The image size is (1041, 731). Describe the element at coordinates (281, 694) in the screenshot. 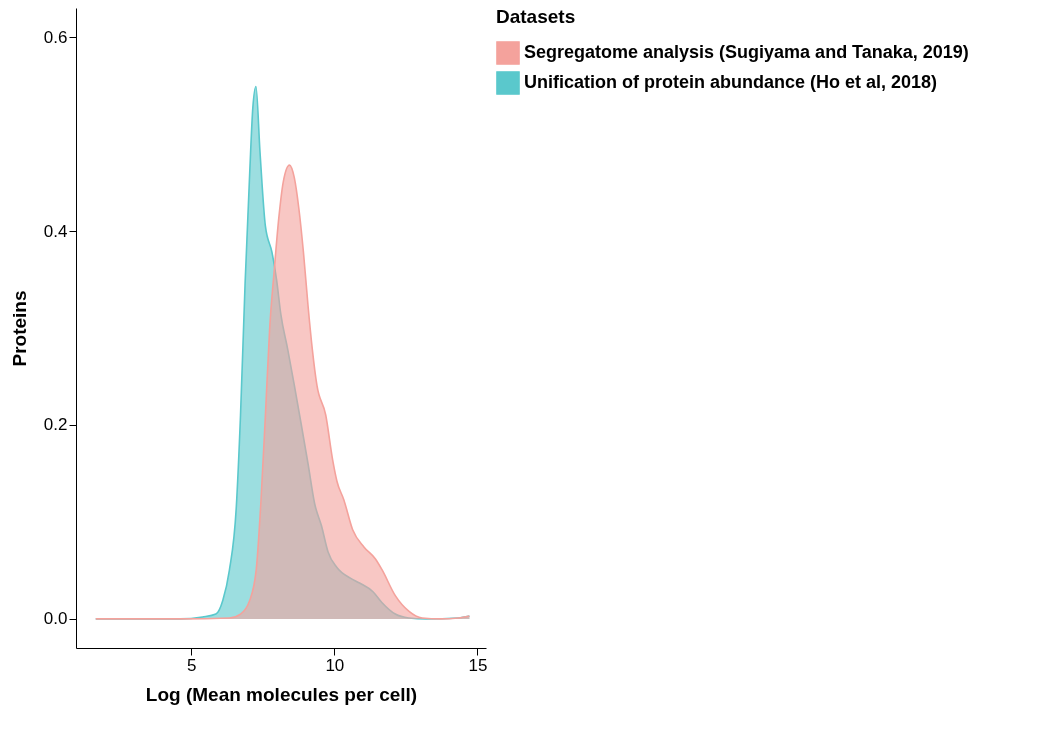

I see `x-axis-title: Log (Mean molecules per cell)` at that location.